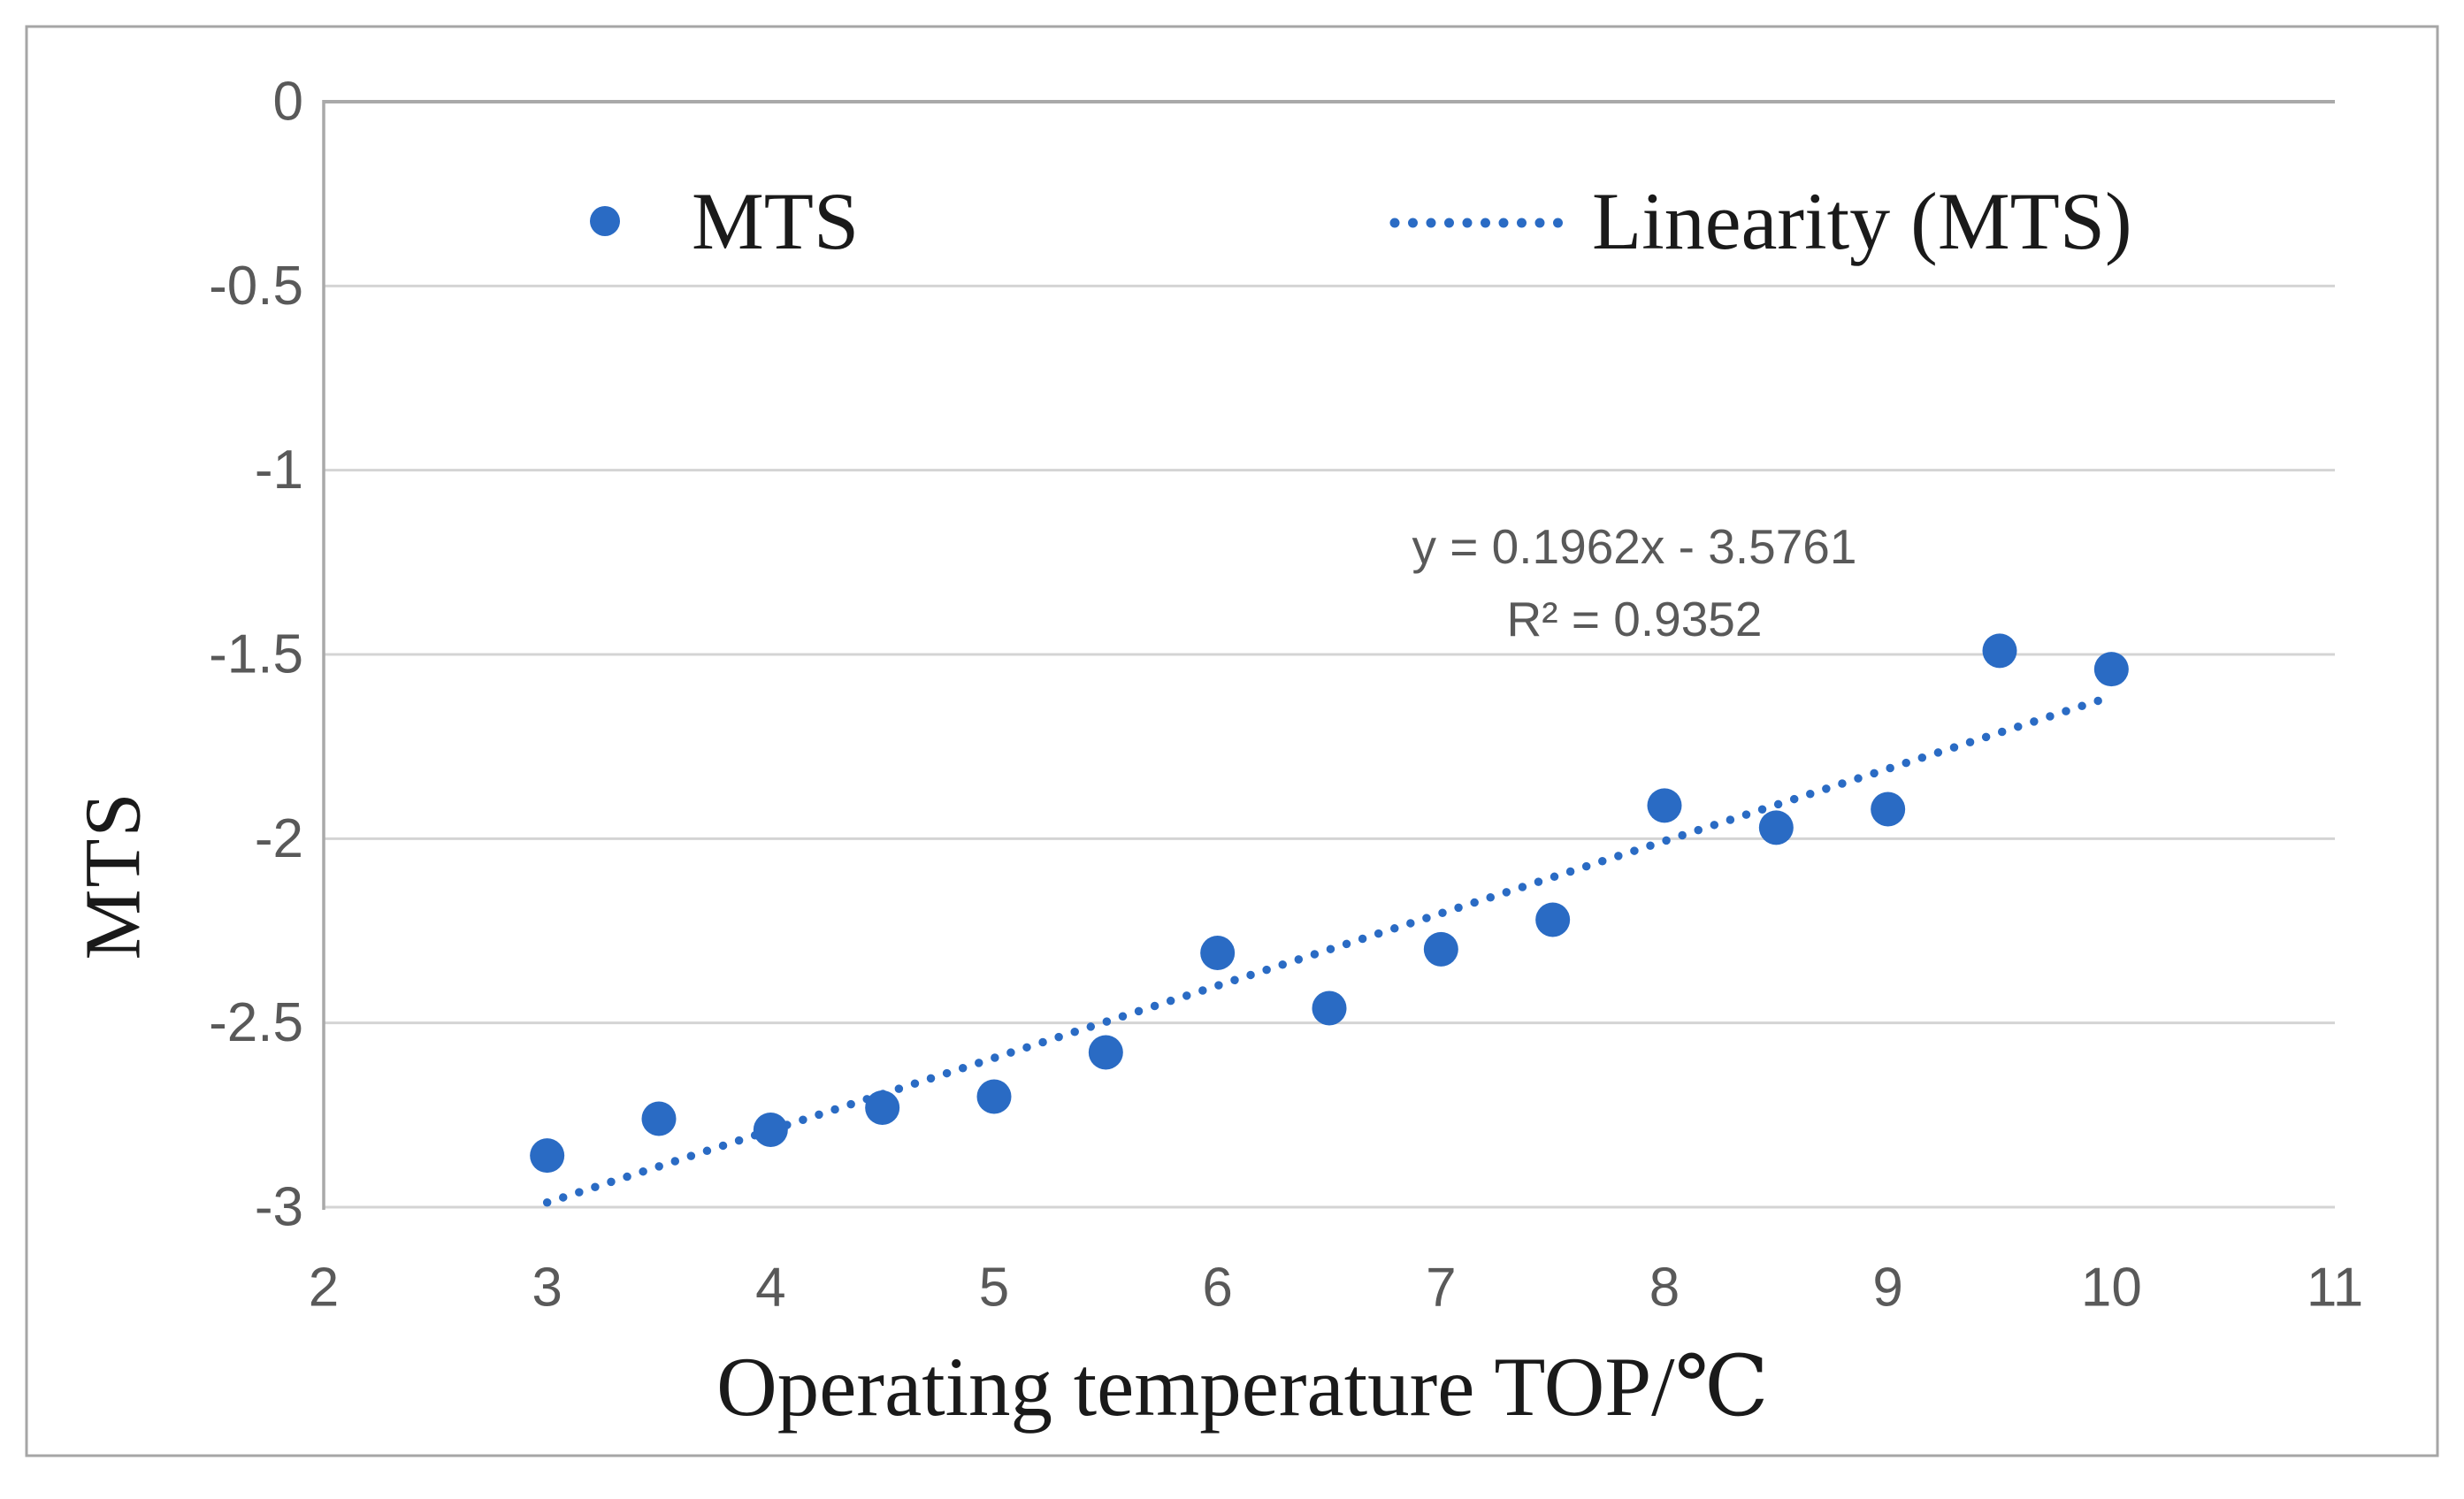  I want to click on y-axis-title: MTS, so click(113, 875).